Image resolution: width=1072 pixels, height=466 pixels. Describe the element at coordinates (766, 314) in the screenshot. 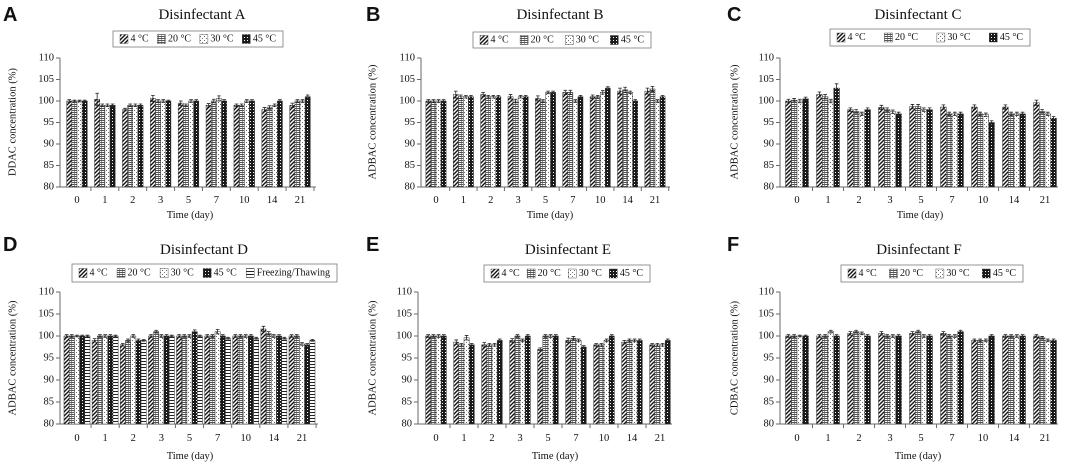

I see `y-tick-label: 105` at that location.